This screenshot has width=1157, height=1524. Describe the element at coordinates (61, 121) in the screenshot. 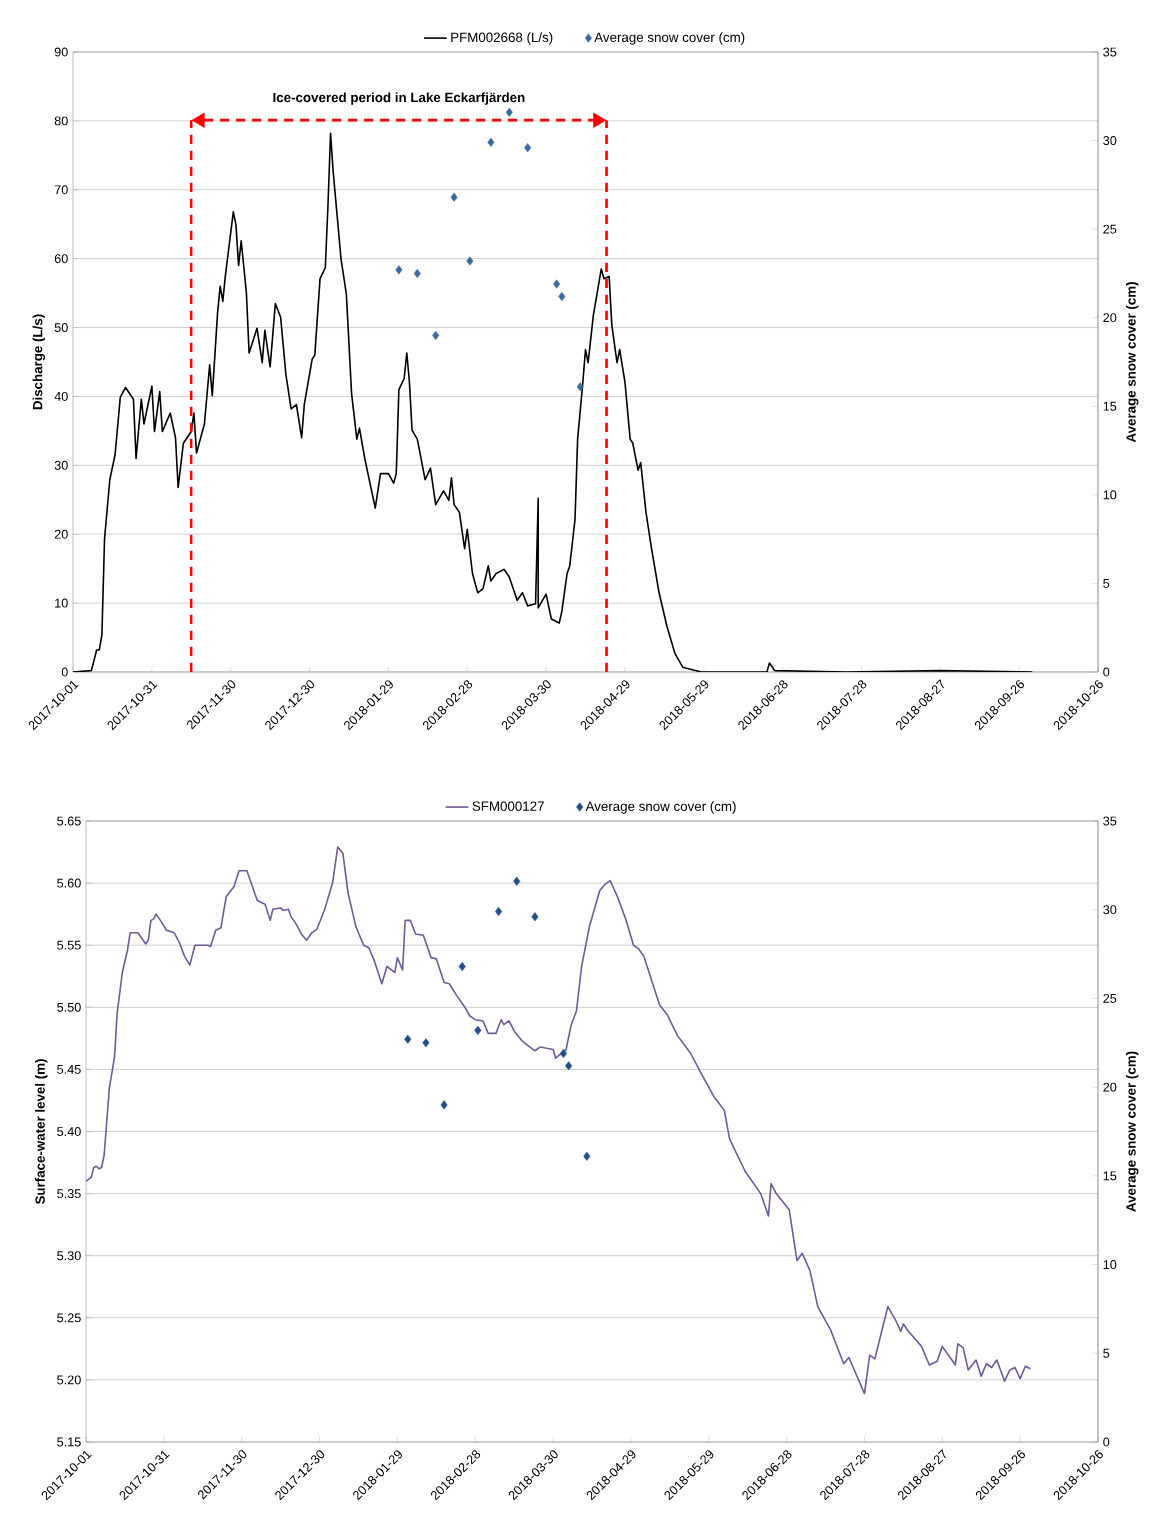

I see `y-tick-label: 80` at that location.